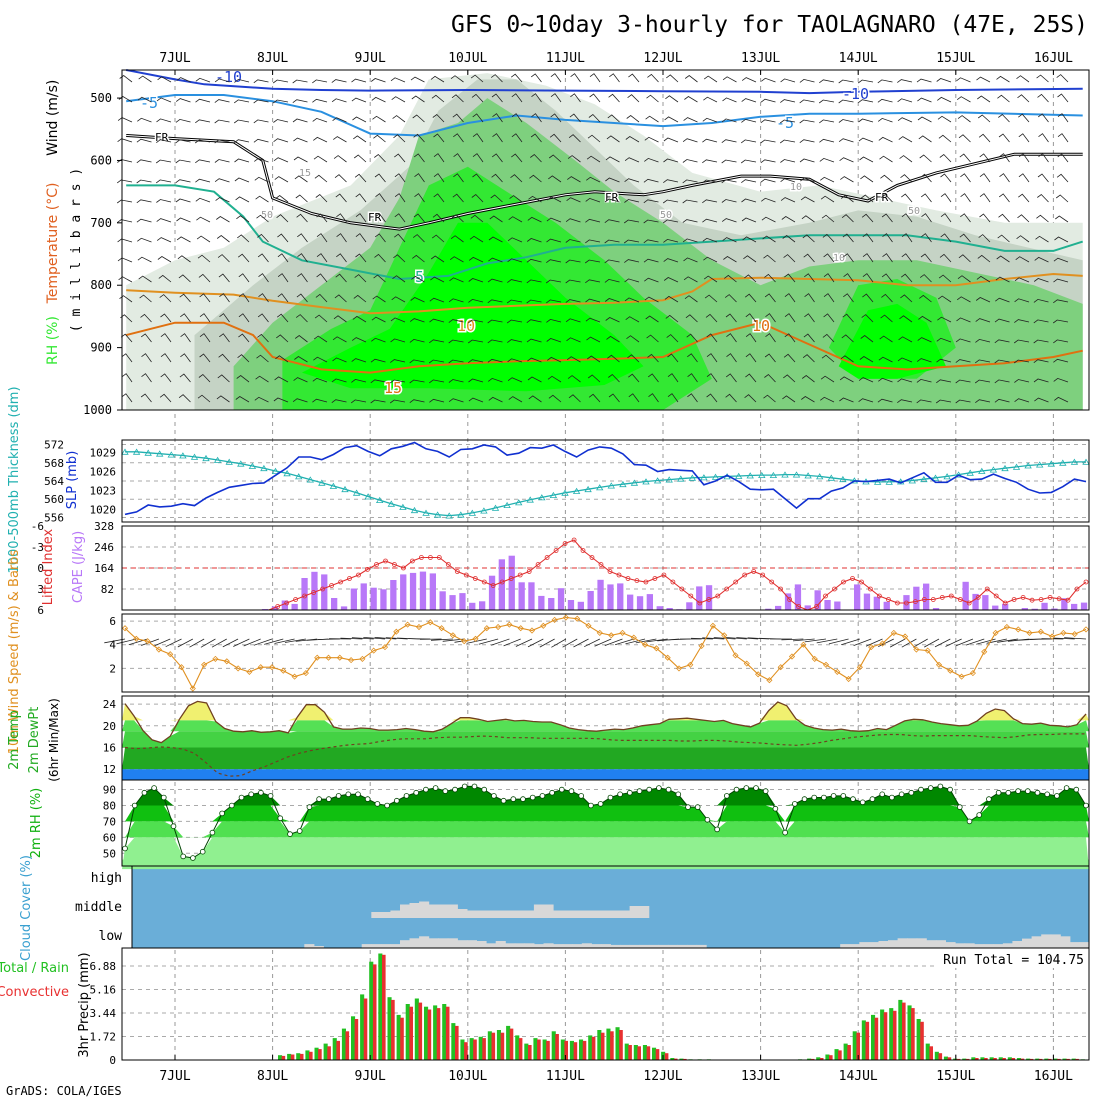 This screenshot has width=1100, height=1100. Describe the element at coordinates (605, 822) in the screenshot. I see `rh2m-line` at that location.